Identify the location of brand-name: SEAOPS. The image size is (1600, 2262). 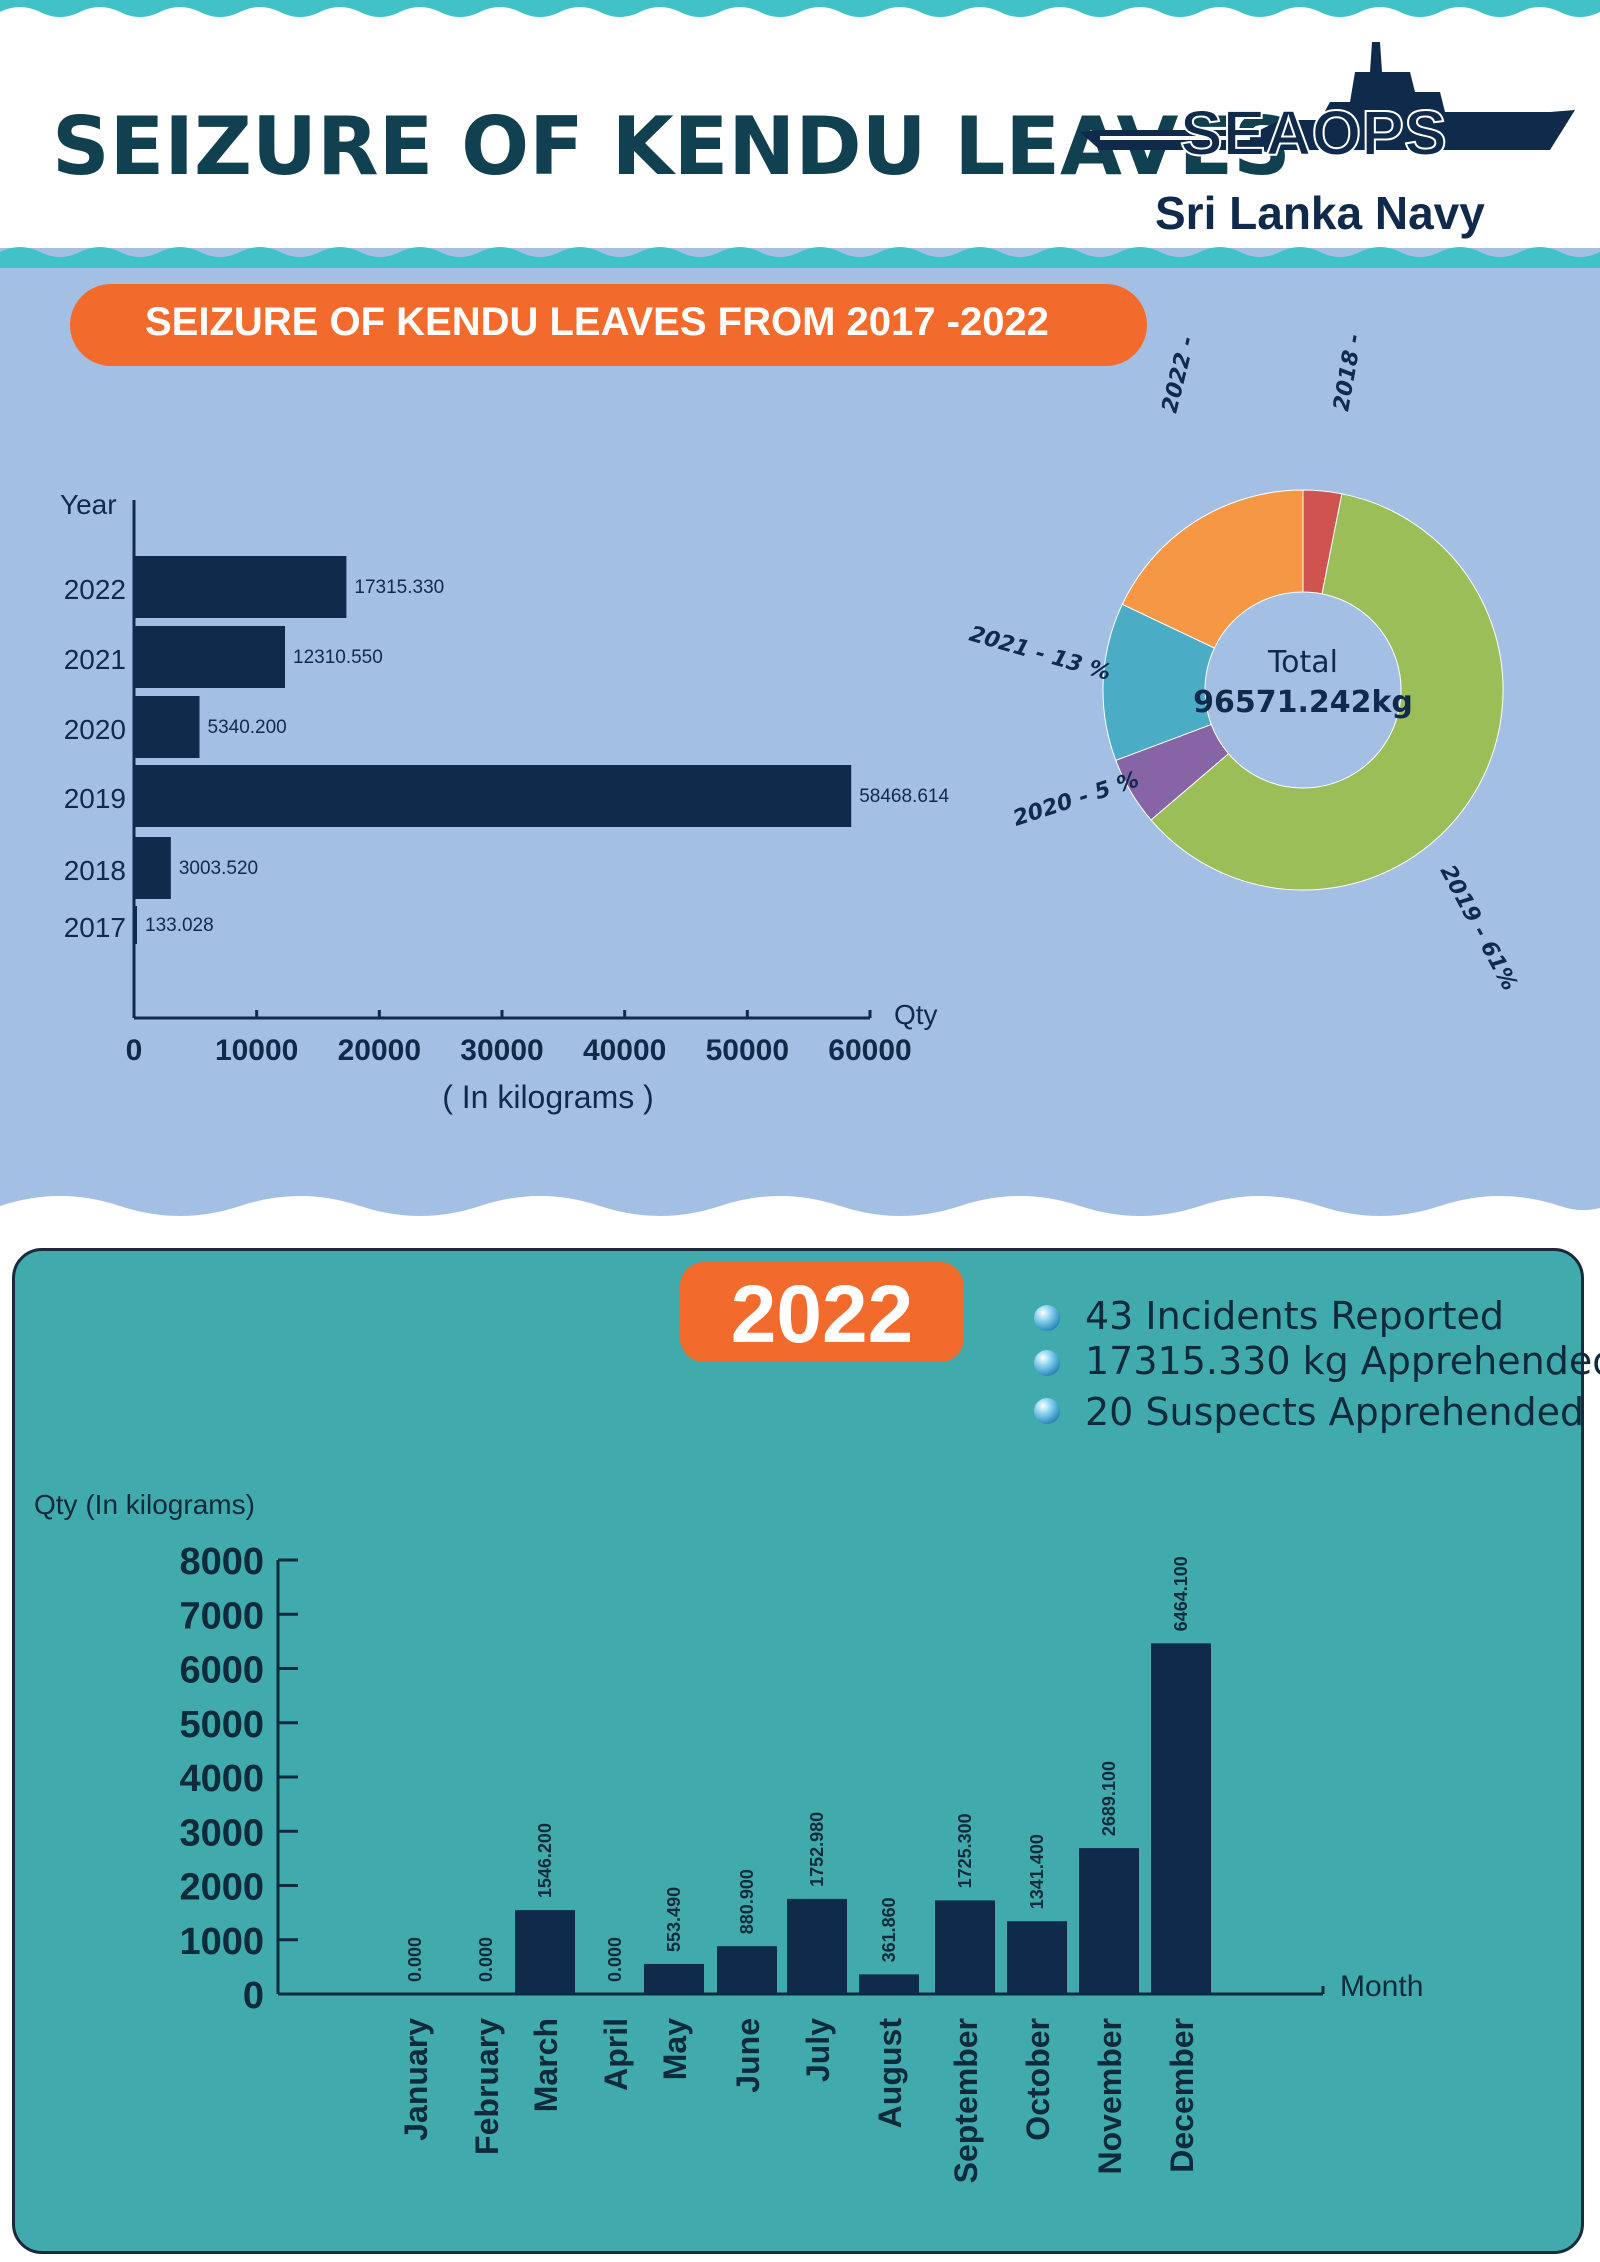
(1313, 133).